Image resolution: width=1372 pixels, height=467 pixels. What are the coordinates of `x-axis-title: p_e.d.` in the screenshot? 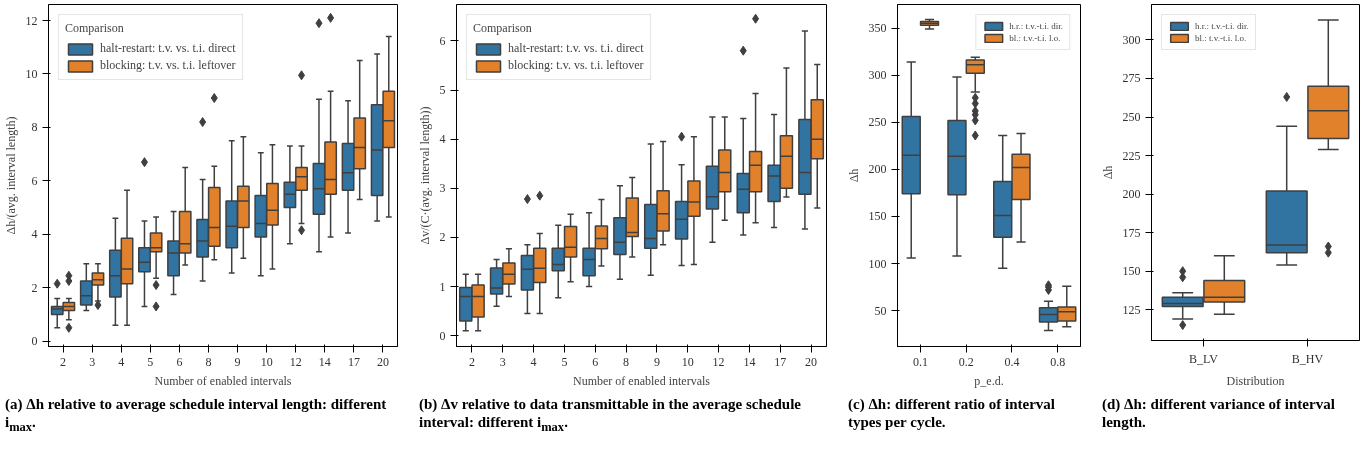 It's located at (989, 380).